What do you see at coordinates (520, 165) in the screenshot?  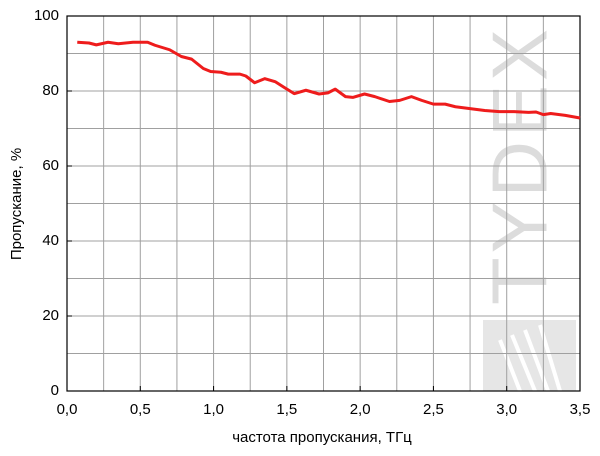 I see `watermark-text: TYDEX` at bounding box center [520, 165].